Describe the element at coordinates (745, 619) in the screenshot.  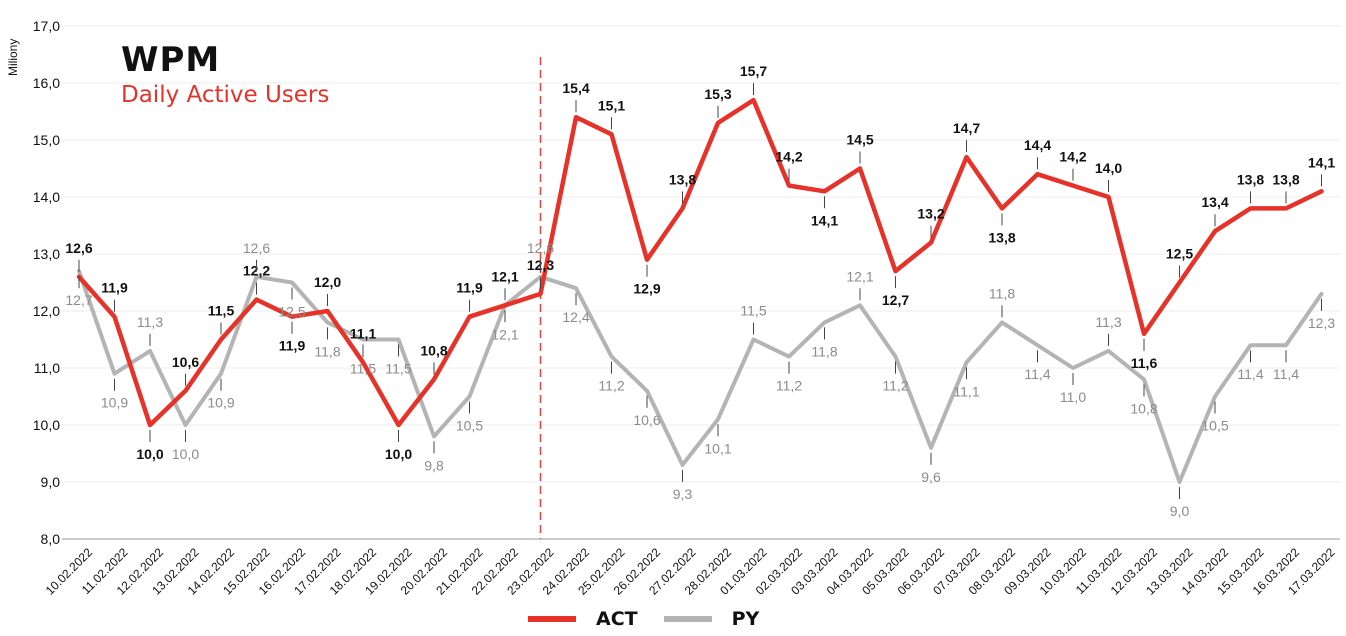
I see `legend-label-py: PY` at that location.